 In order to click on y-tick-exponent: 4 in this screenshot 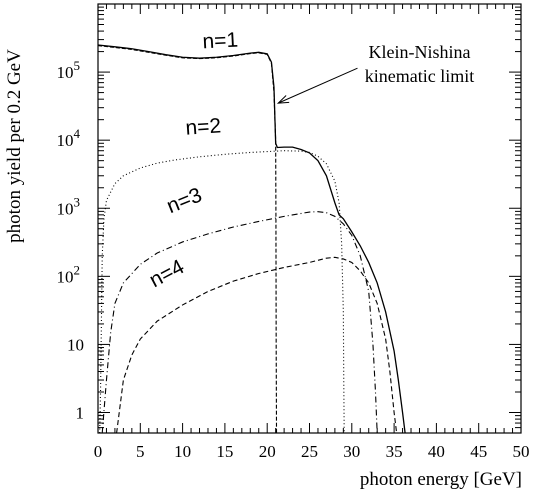, I will do `click(77, 133)`.